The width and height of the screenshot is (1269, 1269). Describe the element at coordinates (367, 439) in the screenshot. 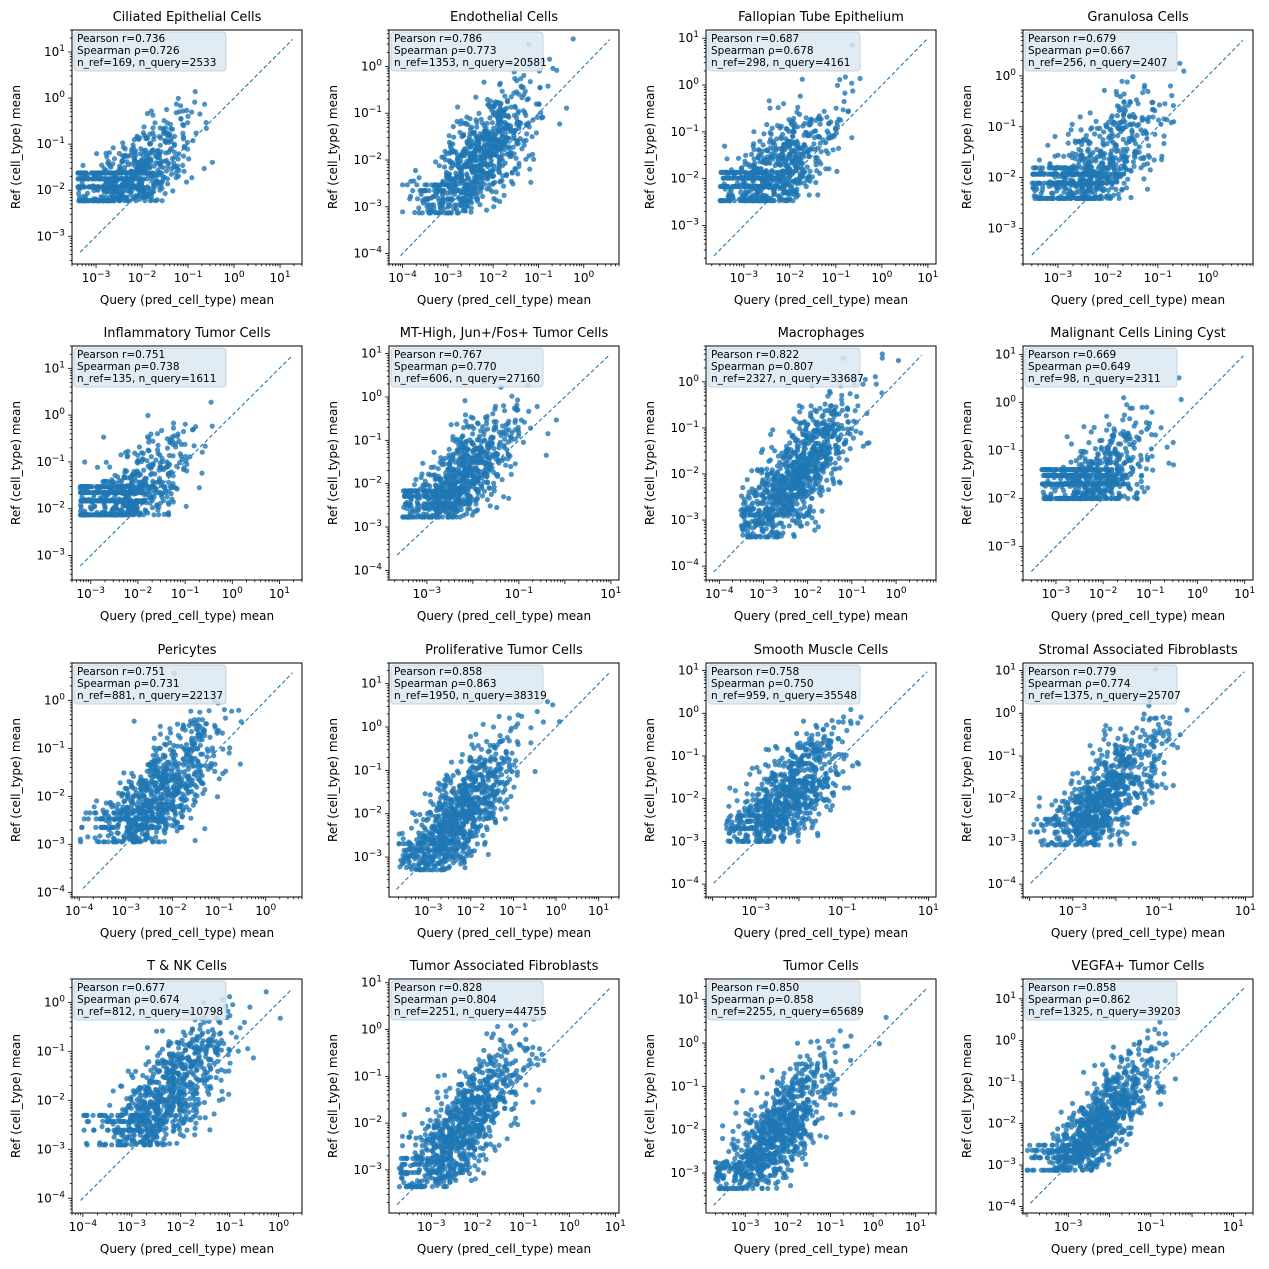

I see `y-tick-label: 10⁻¹` at that location.